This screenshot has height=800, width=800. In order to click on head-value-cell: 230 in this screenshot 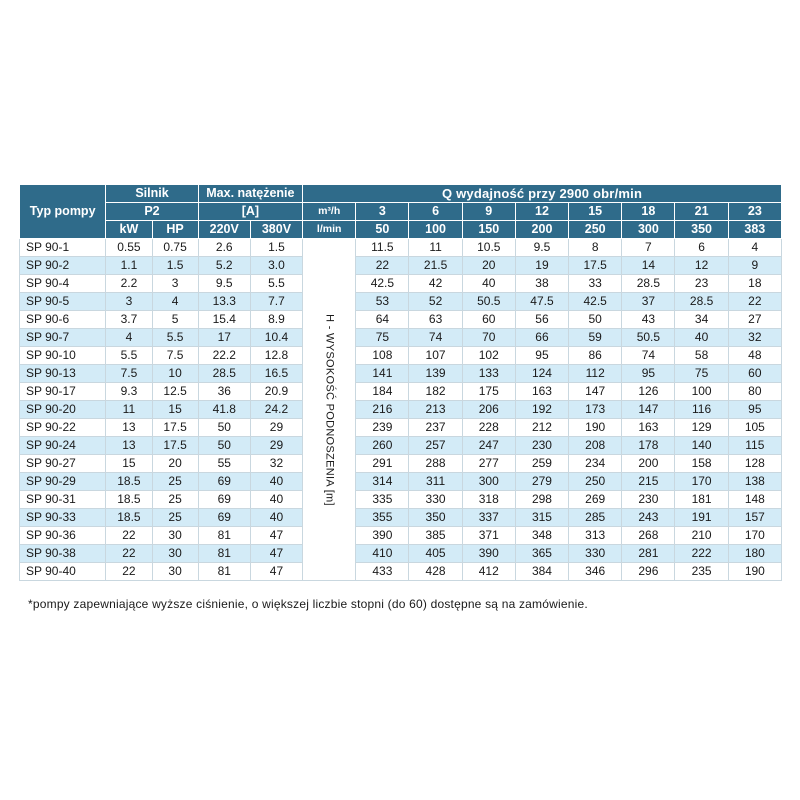, I will do `click(542, 445)`.